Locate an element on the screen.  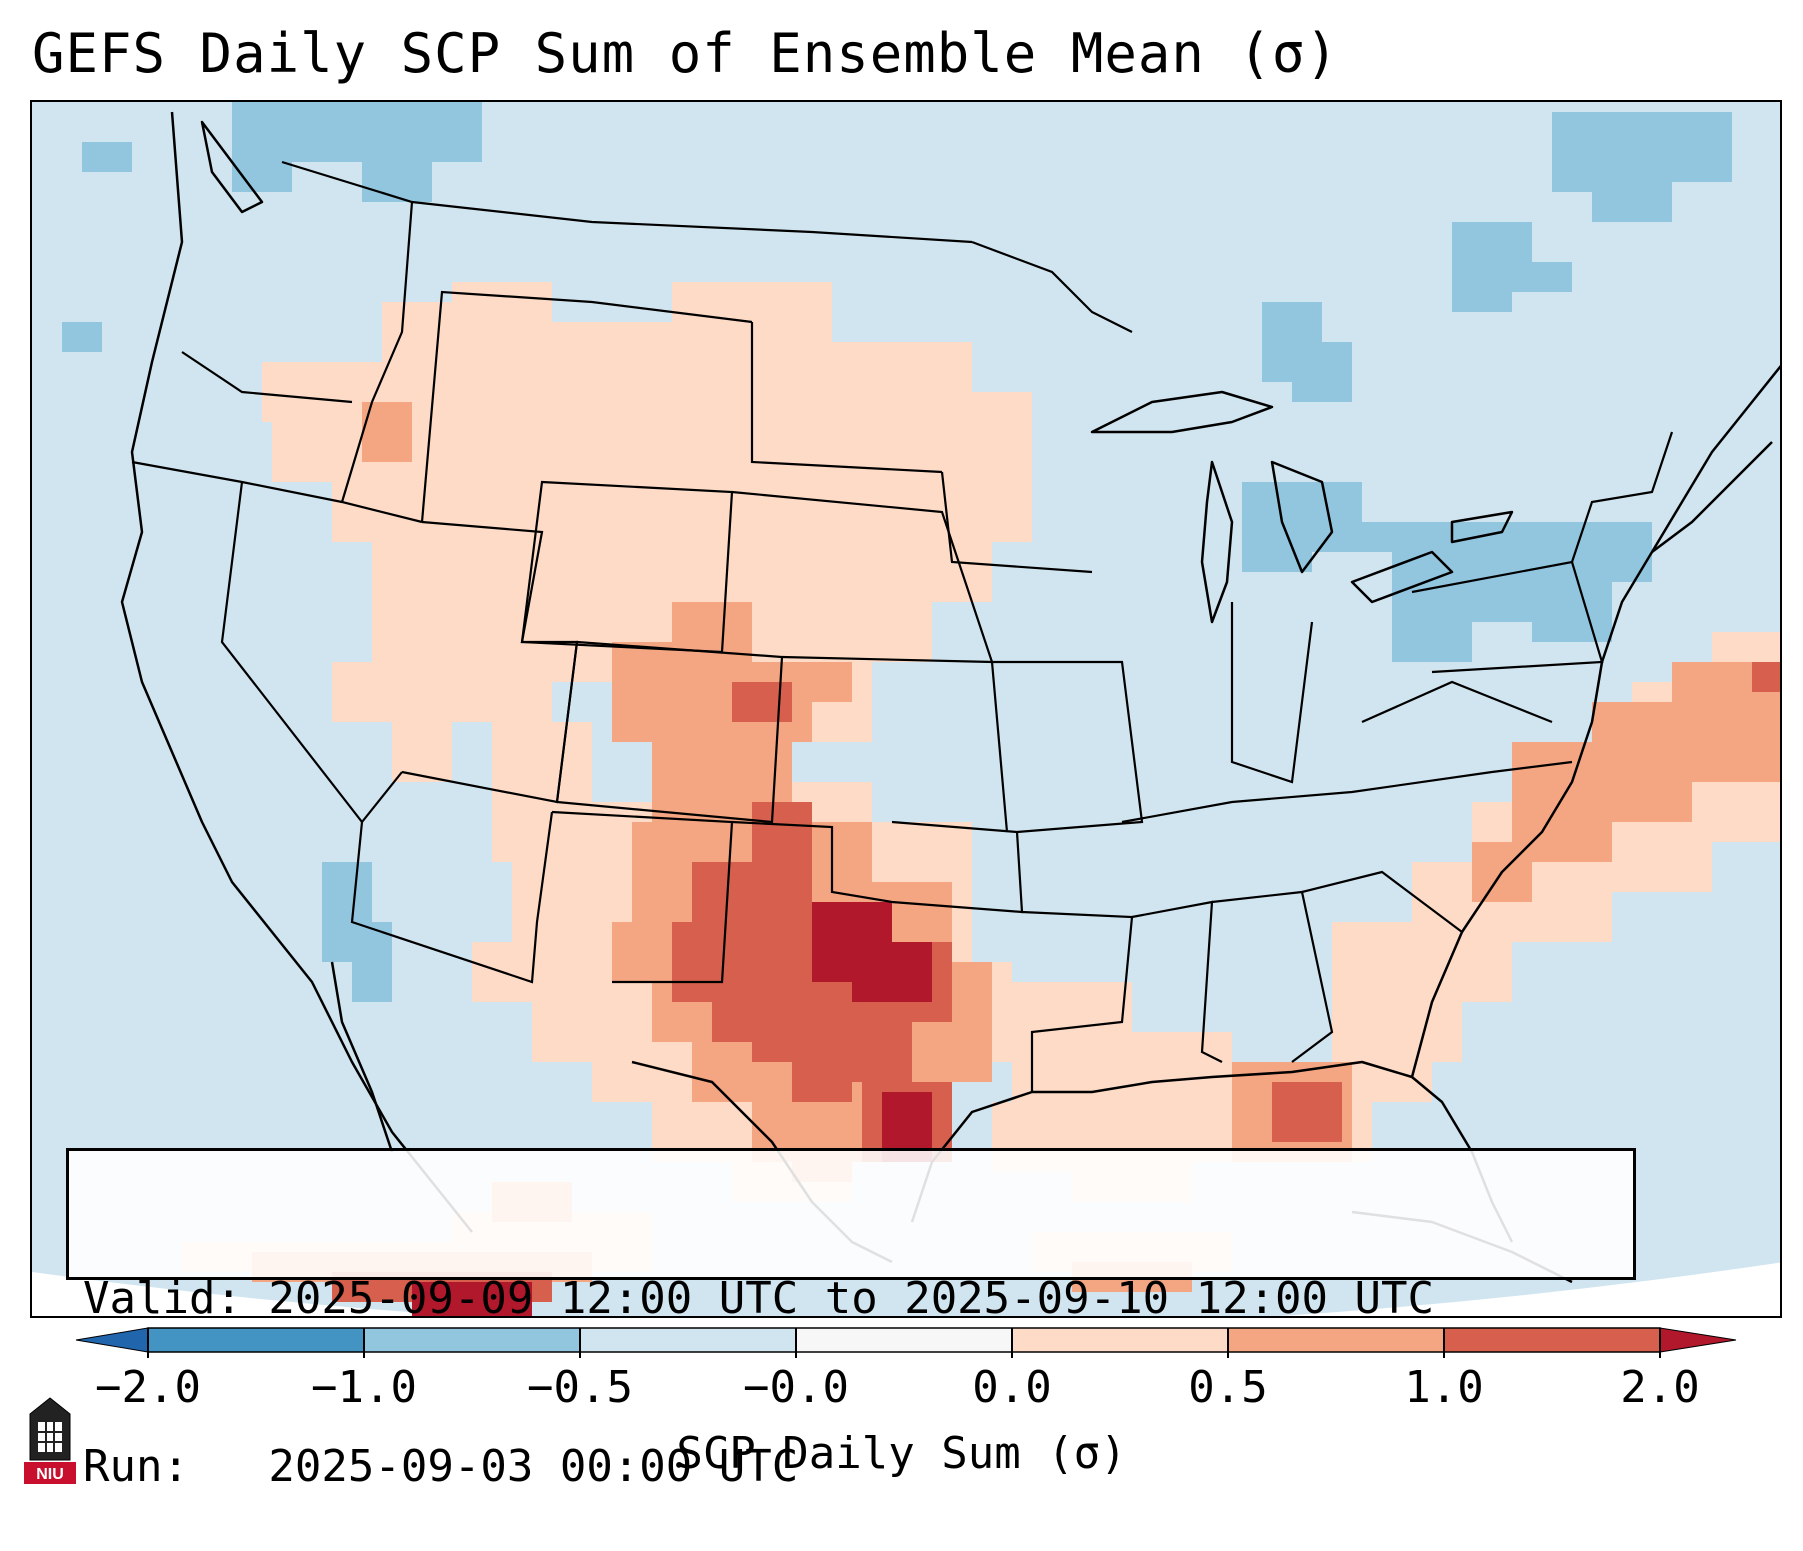
neg-area-pacific-nw is located at coordinates (357, 152).